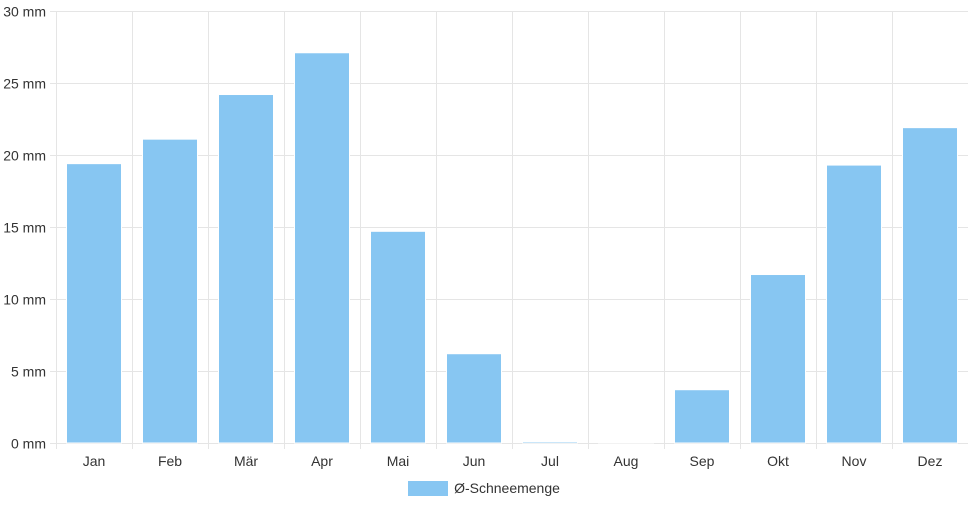 This screenshot has height=513, width=968. Describe the element at coordinates (94, 303) in the screenshot. I see `bar-jan` at that location.